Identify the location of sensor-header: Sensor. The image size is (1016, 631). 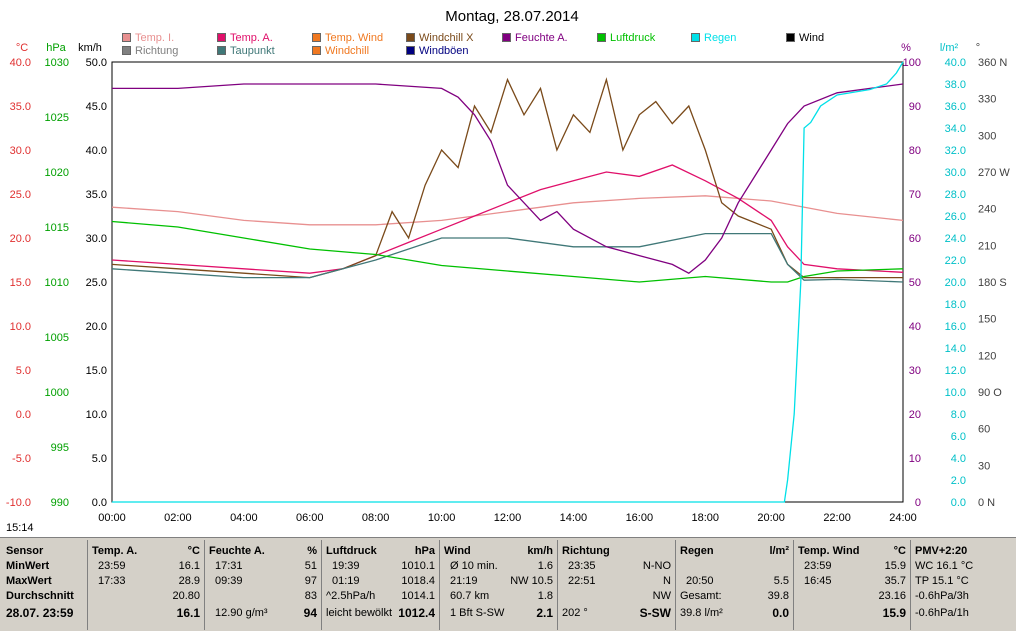
(25, 551).